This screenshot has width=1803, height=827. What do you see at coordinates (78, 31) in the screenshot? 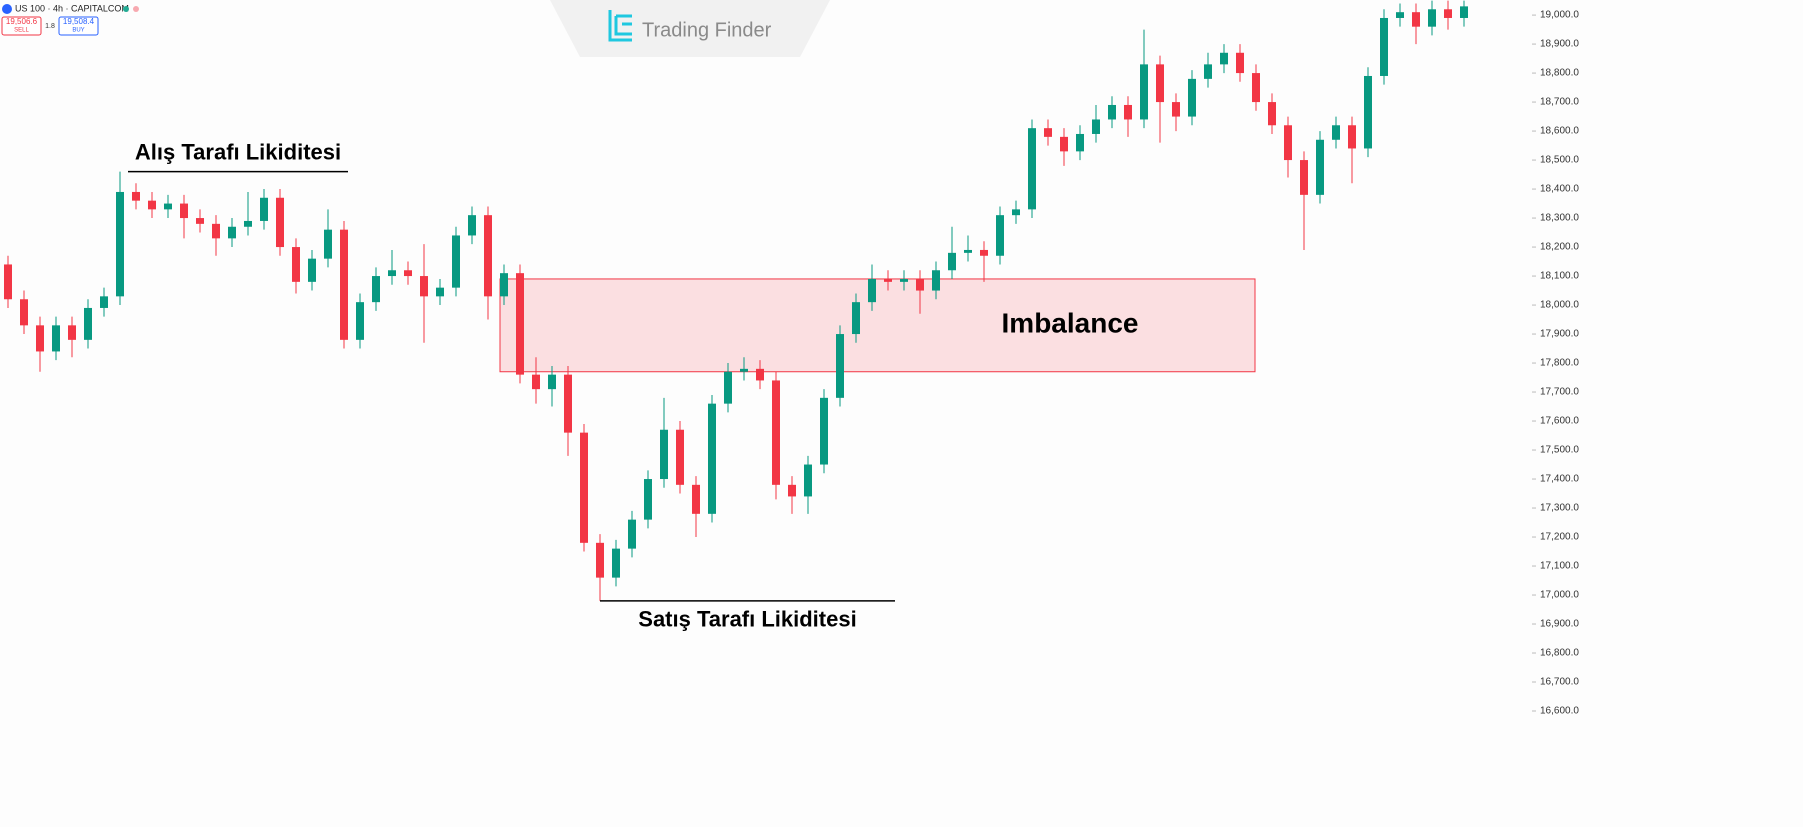
I see `buy-label: BUY` at bounding box center [78, 31].